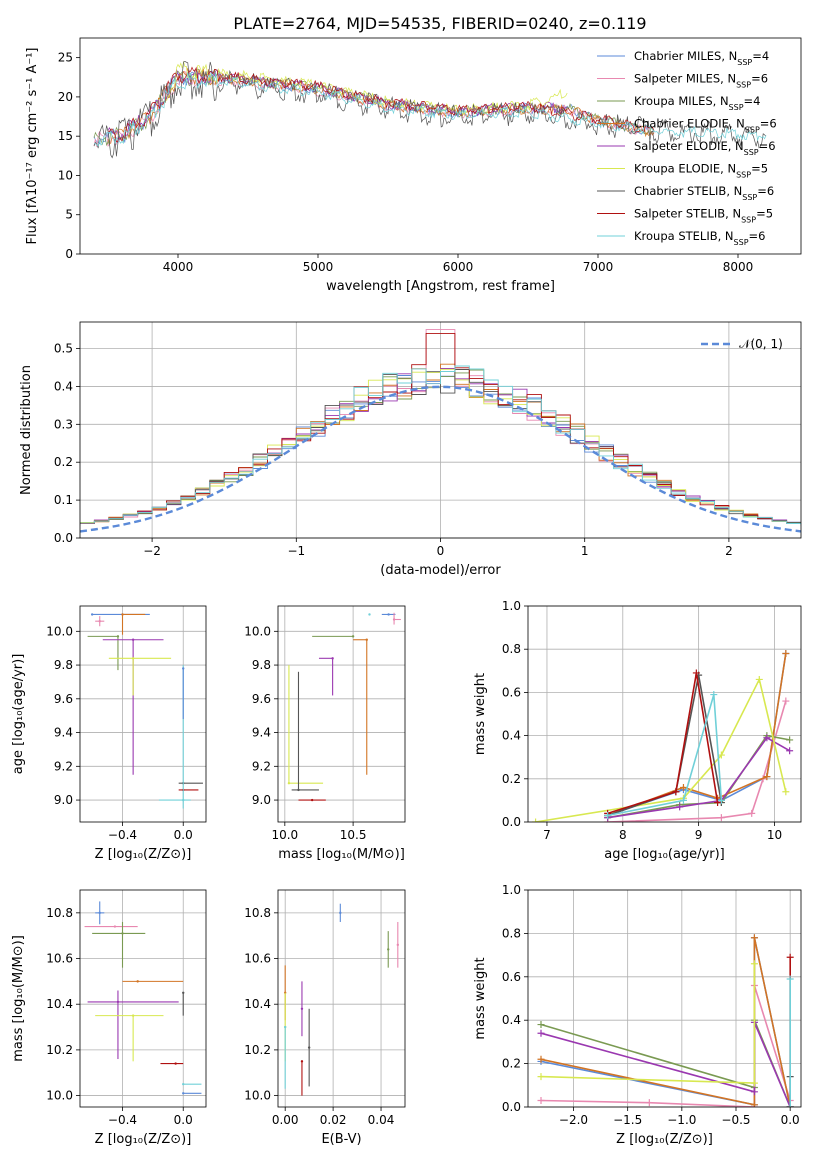 This screenshot has width=819, height=1170. I want to click on x-tick-label: 0.00, so click(285, 1120).